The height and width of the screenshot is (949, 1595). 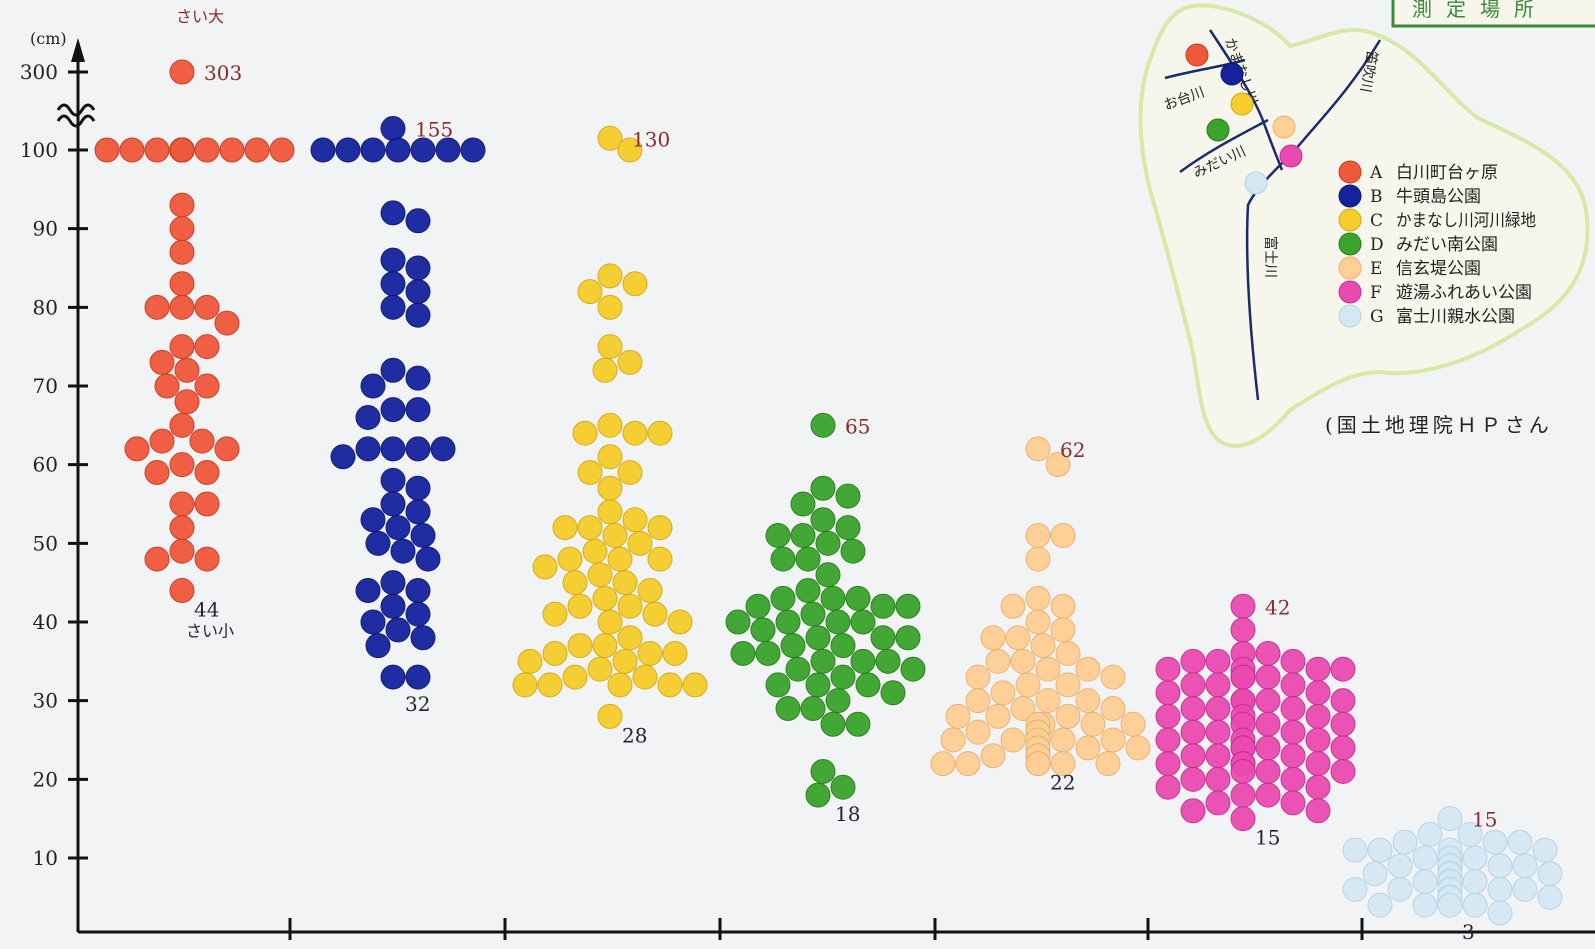 I want to click on legend-key: G, so click(x=1377, y=317).